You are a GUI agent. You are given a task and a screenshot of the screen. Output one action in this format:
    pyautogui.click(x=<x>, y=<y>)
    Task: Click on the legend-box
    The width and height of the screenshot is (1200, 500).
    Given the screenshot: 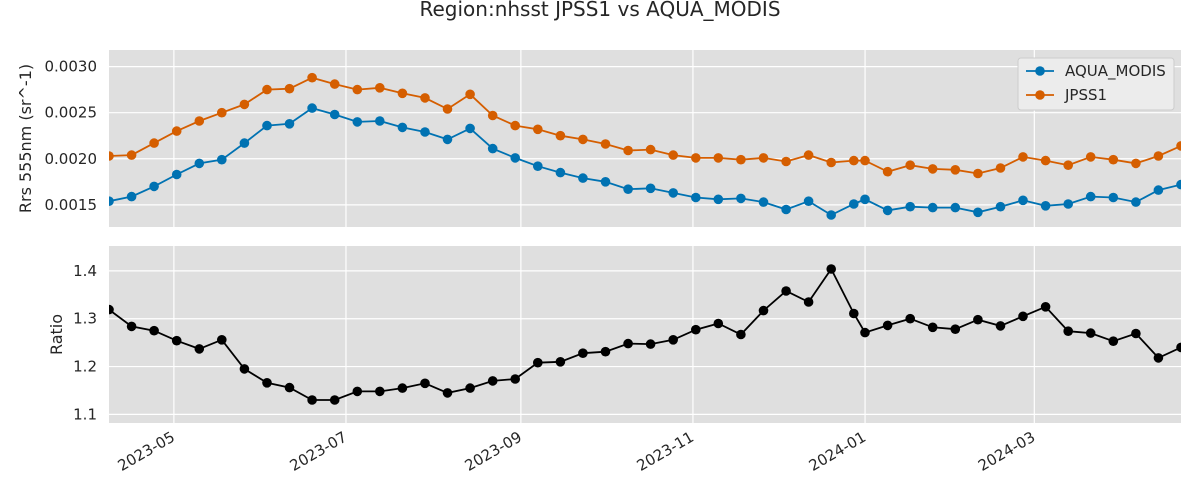 What is the action you would take?
    pyautogui.click(x=1096, y=84)
    